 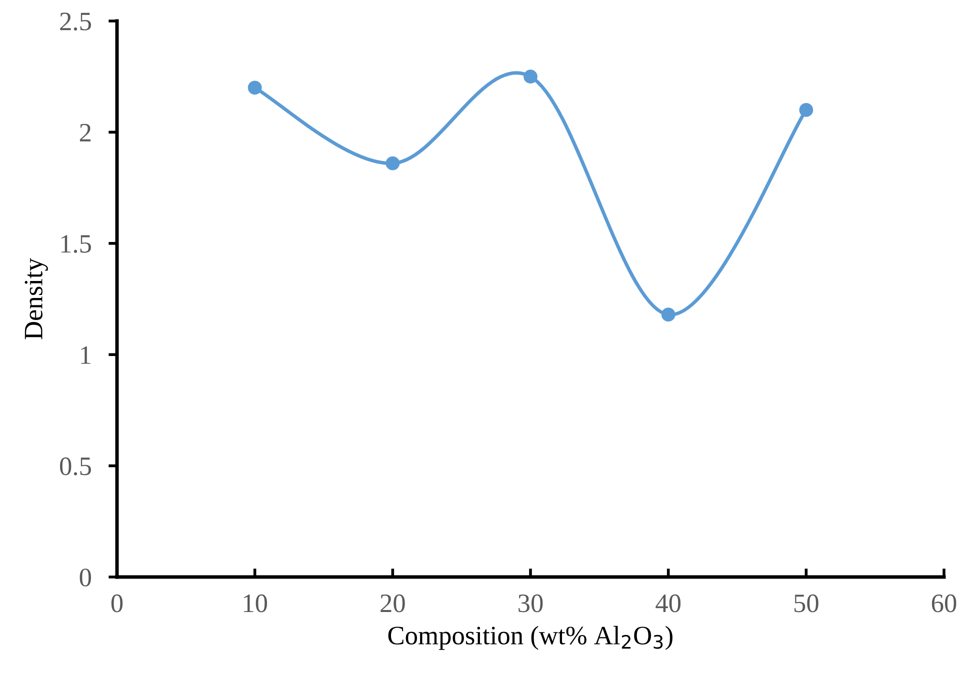 What do you see at coordinates (85, 133) in the screenshot?
I see `y-tick-label: 2` at bounding box center [85, 133].